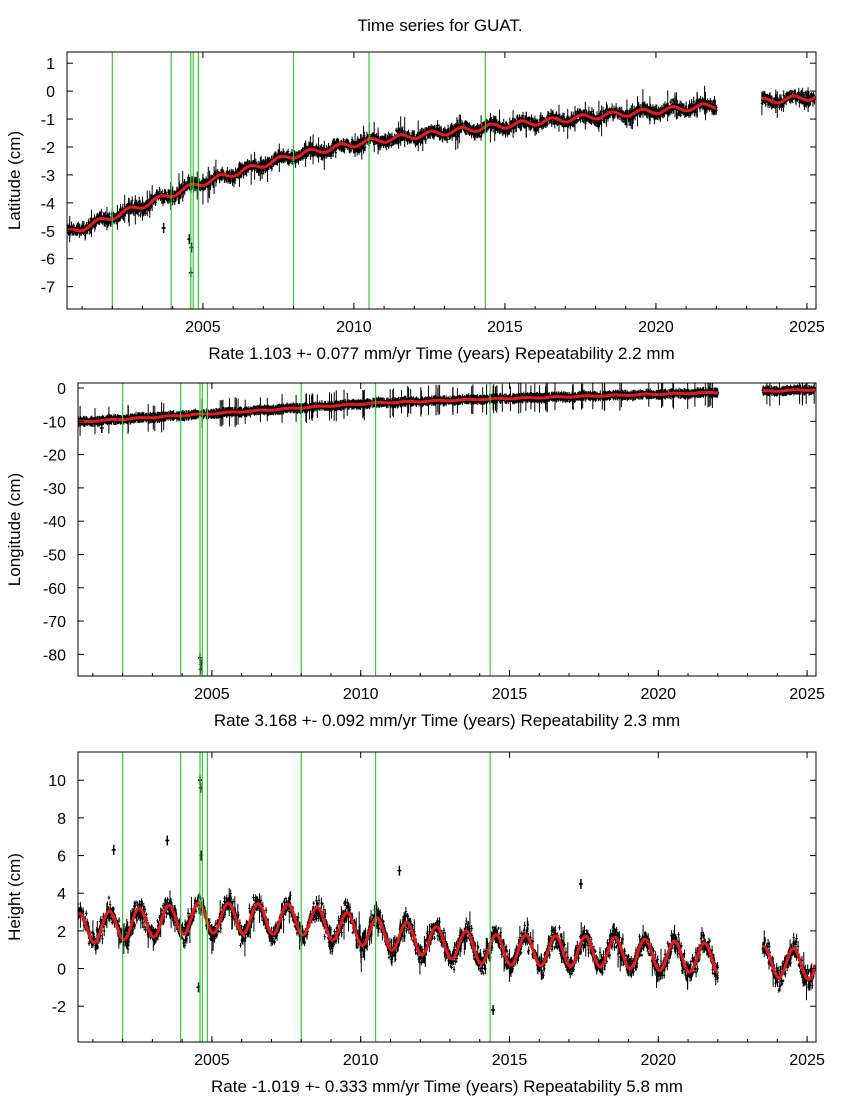 This screenshot has height=1100, width=850. I want to click on y-tick-label: -40, so click(54, 522).